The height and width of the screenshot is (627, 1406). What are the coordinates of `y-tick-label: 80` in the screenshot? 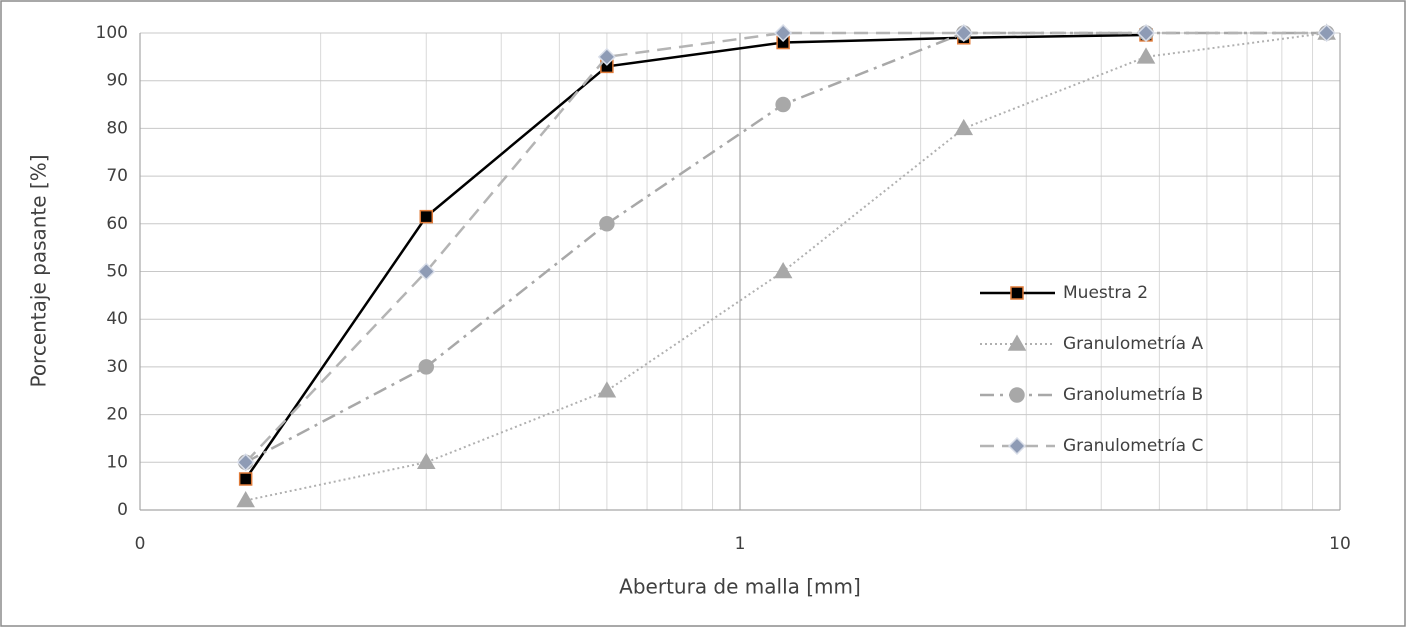 It's located at (117, 128).